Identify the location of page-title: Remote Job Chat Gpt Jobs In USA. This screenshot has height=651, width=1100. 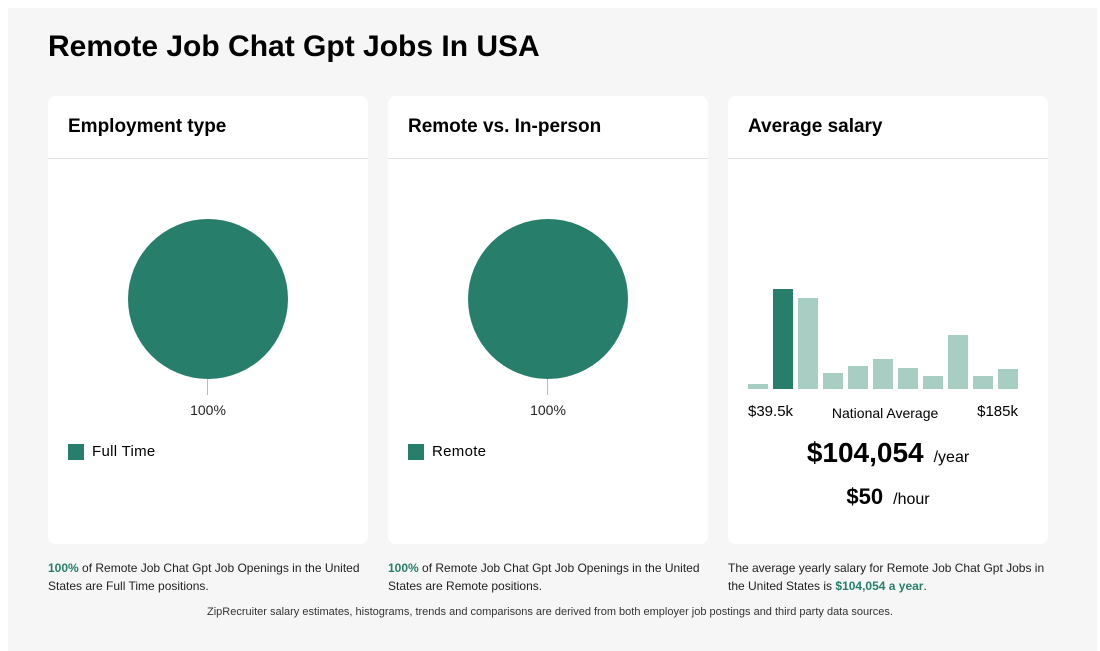
(294, 46).